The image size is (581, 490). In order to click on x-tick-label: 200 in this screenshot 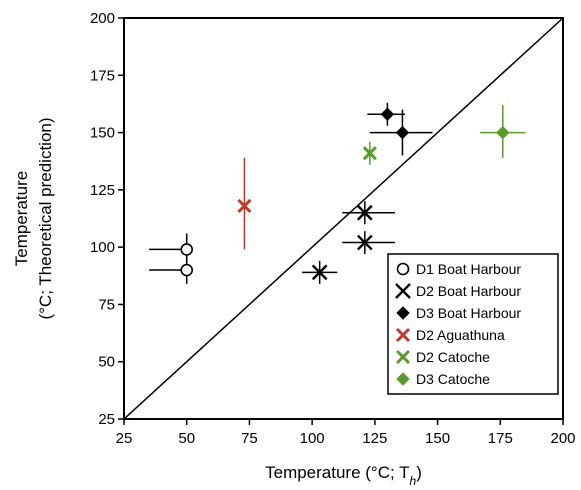, I will do `click(562, 438)`.